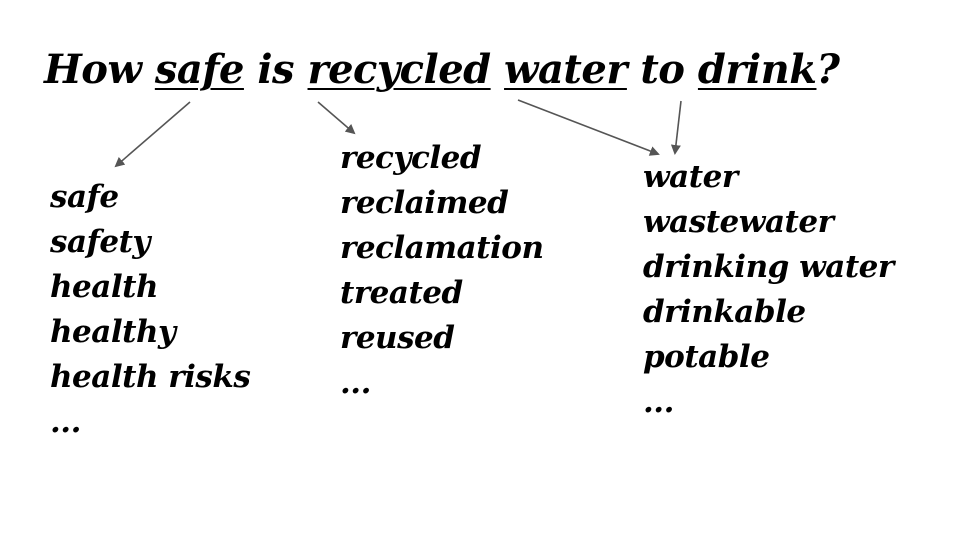 This screenshot has width=960, height=540. I want to click on list-item: reused, so click(397, 338).